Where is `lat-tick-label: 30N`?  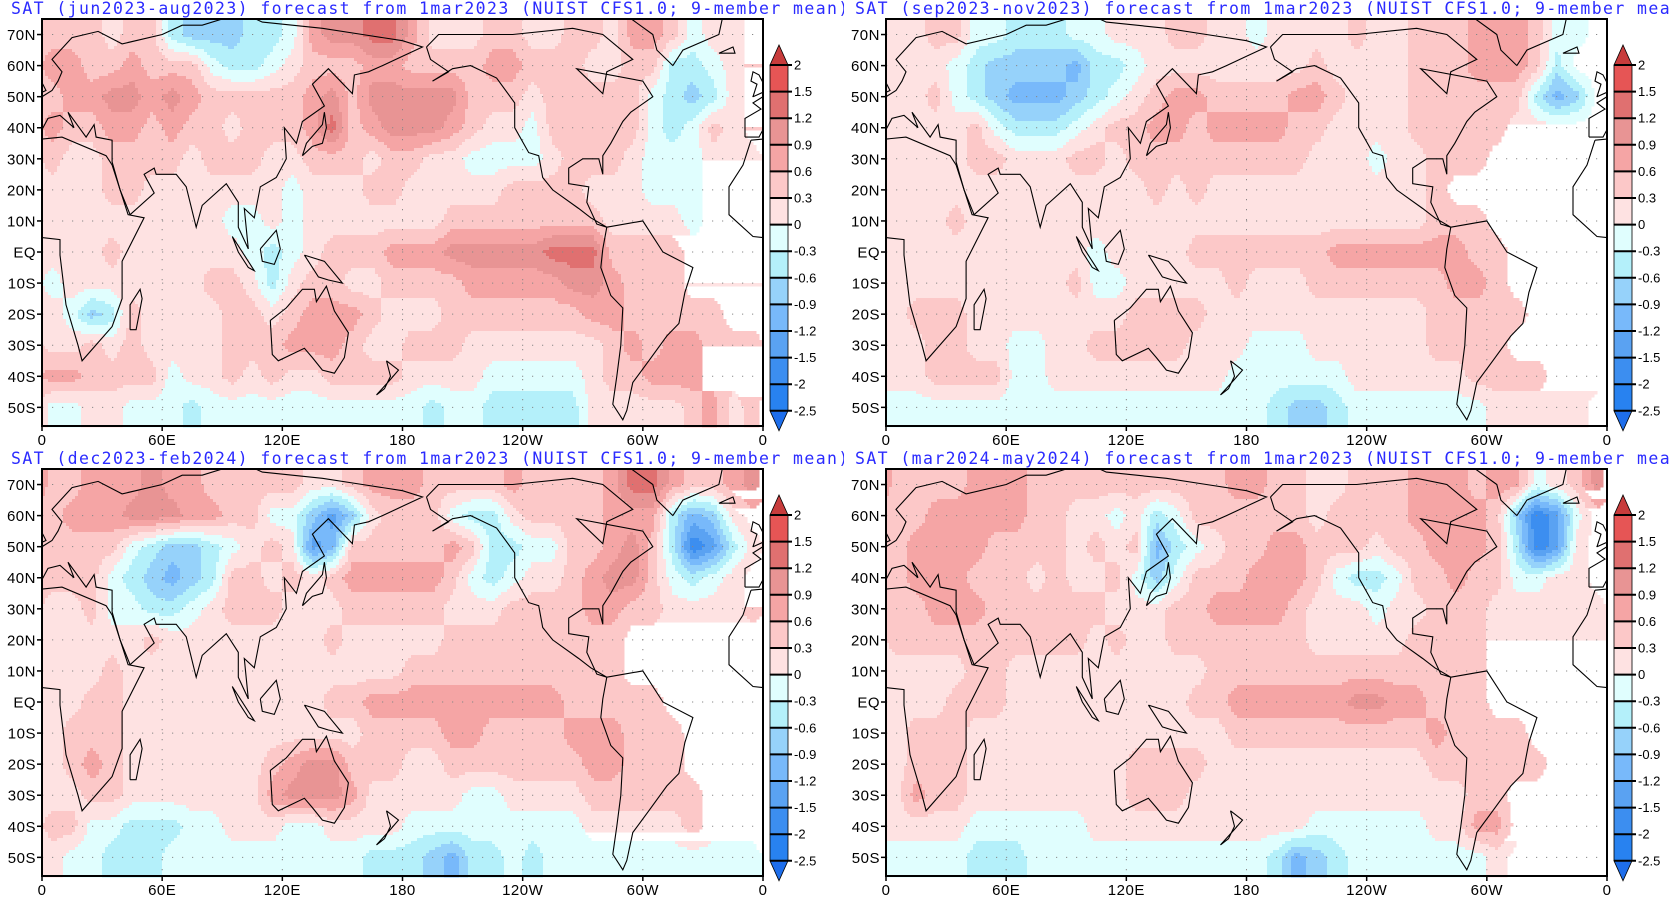 lat-tick-label: 30N is located at coordinates (21, 159).